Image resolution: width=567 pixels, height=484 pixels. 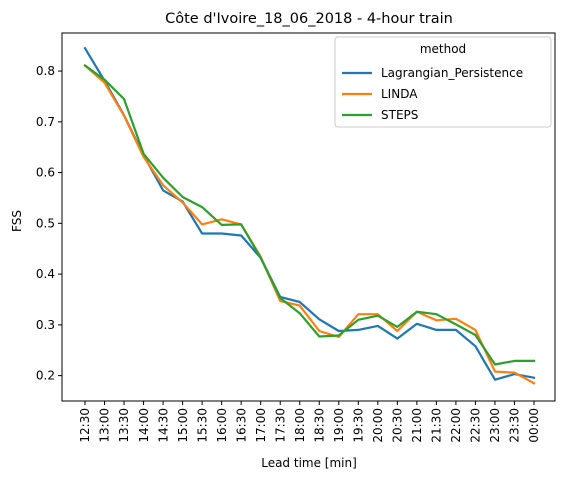 What do you see at coordinates (45, 376) in the screenshot?
I see `y-tick-label: 0.2` at bounding box center [45, 376].